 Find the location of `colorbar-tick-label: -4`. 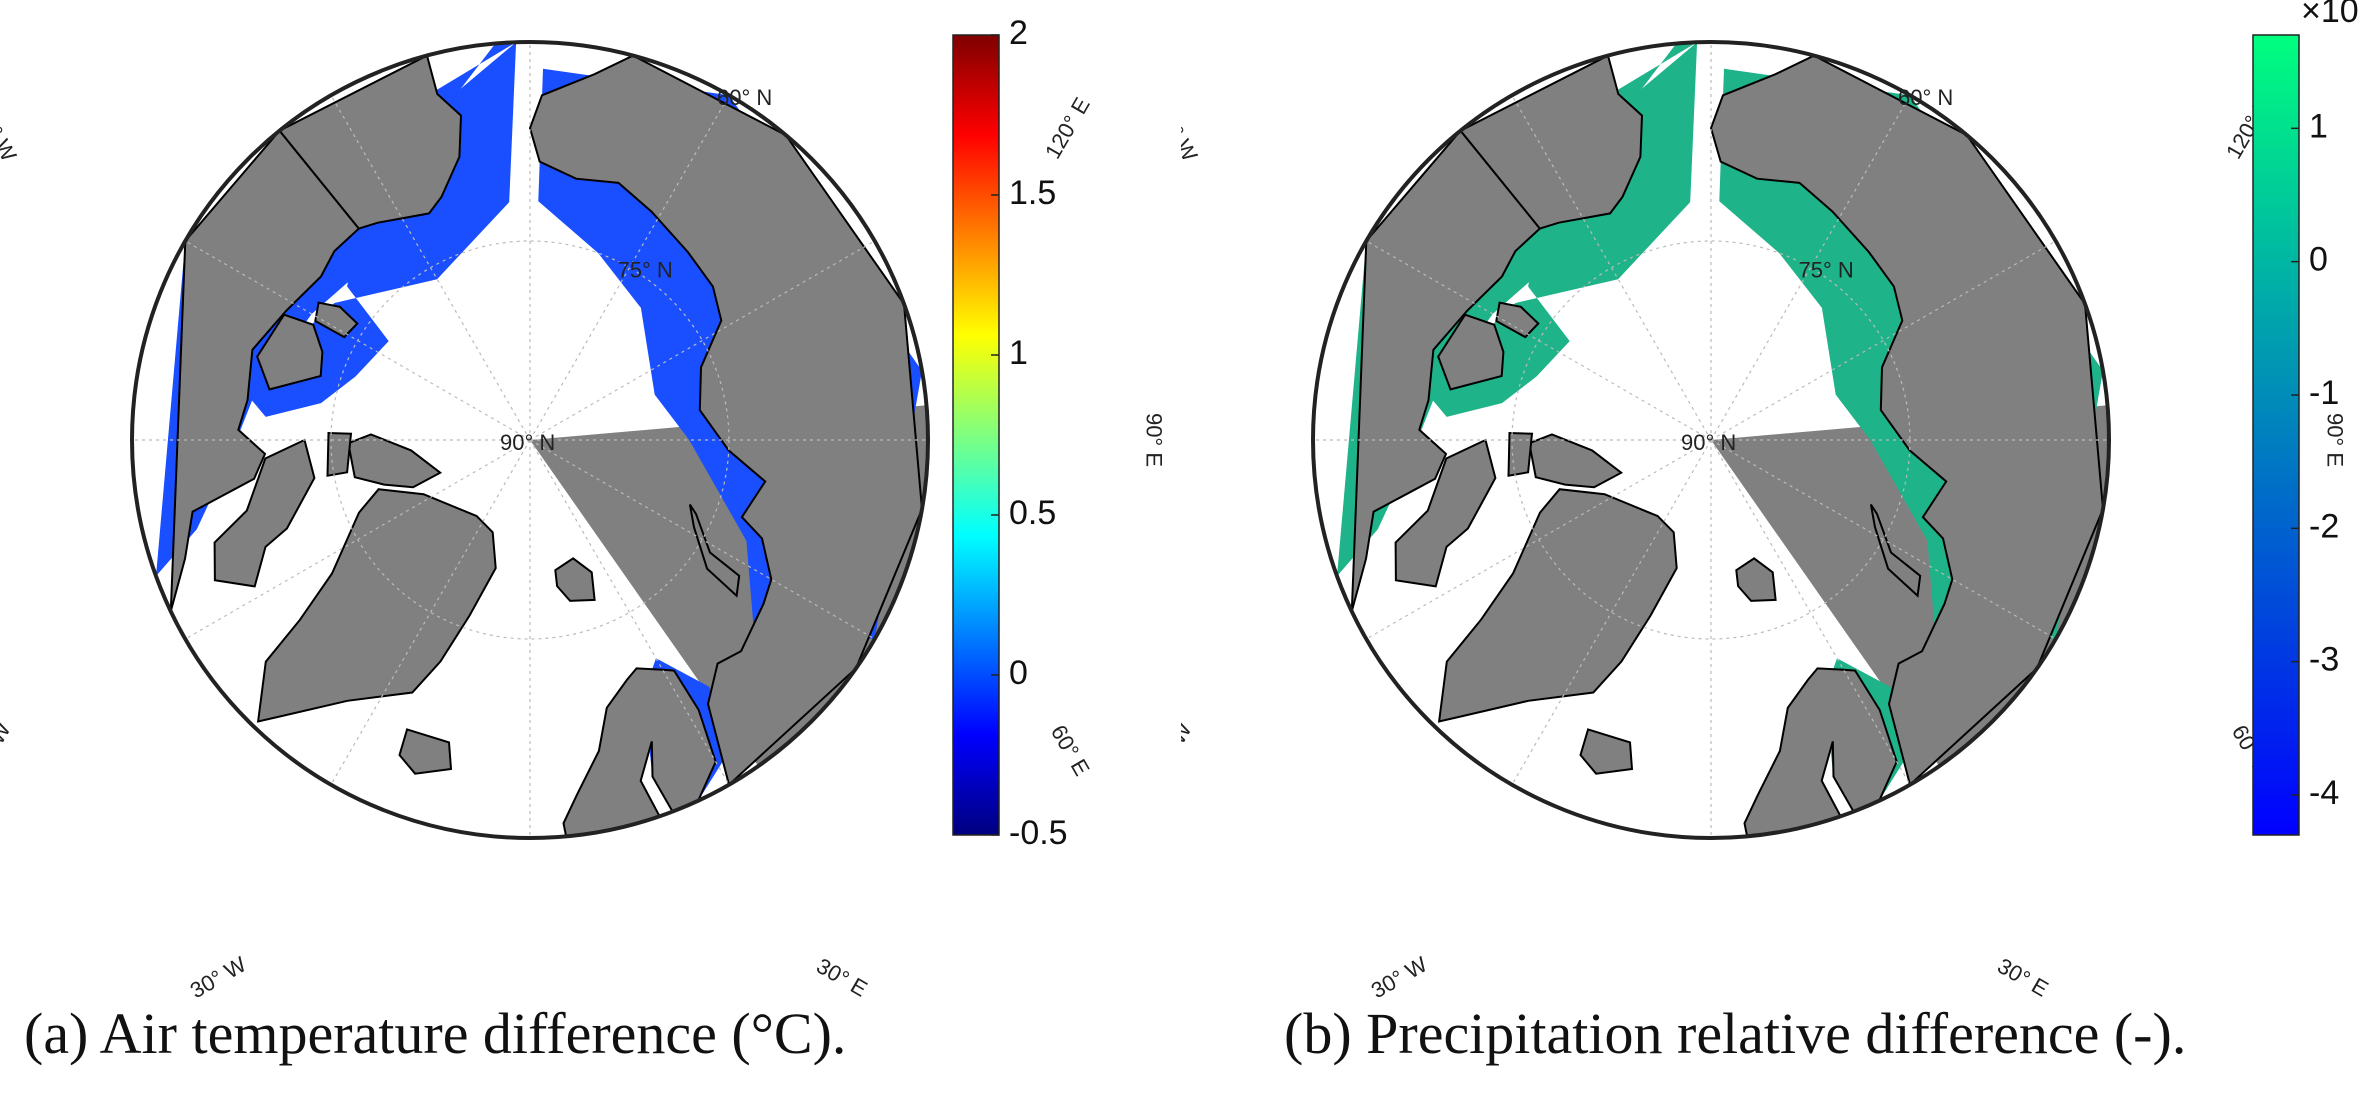

colorbar-tick-label: -4 is located at coordinates (2324, 793).